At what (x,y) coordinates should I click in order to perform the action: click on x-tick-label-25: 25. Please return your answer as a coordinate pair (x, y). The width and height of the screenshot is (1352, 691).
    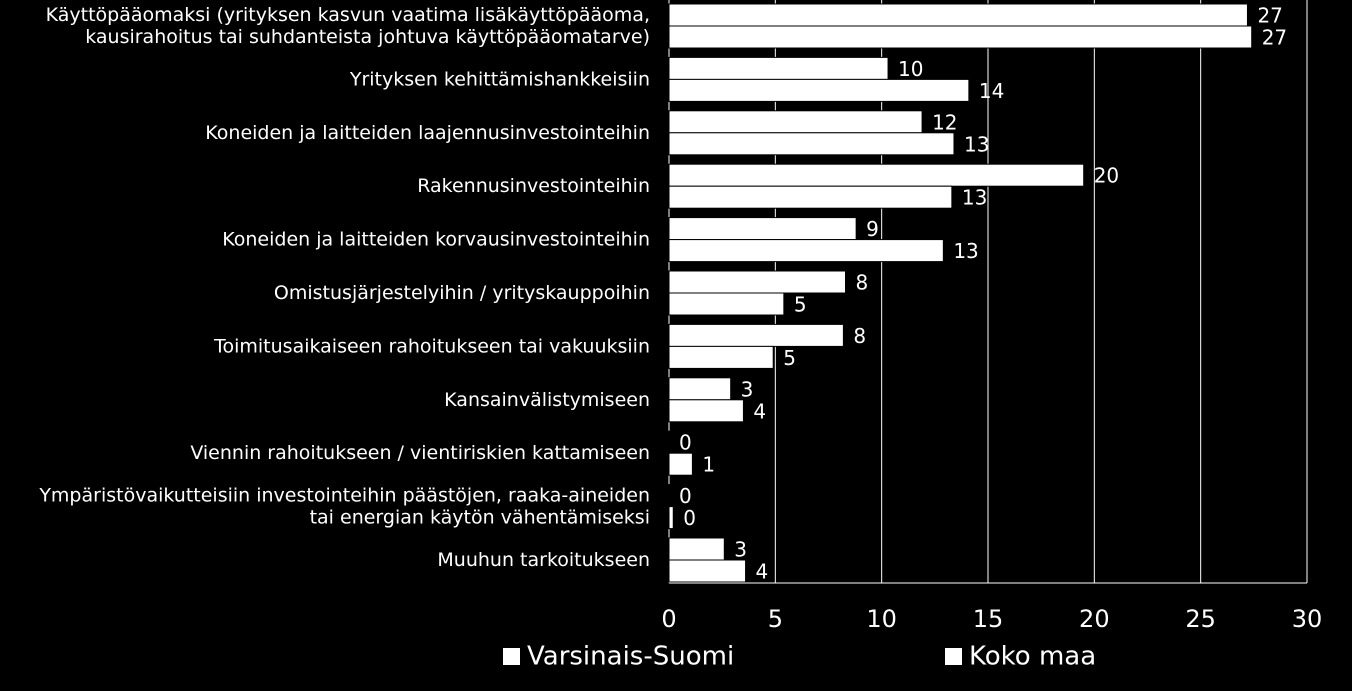
    Looking at the image, I should click on (1200, 619).